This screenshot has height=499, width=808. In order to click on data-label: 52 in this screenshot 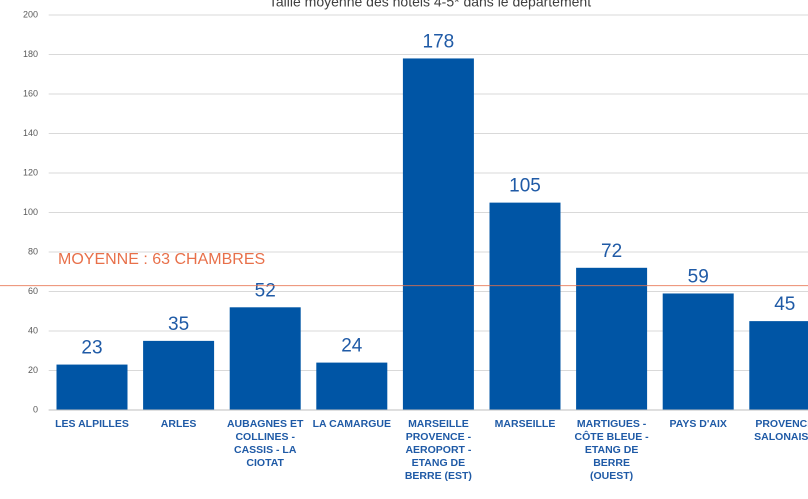, I will do `click(265, 290)`.